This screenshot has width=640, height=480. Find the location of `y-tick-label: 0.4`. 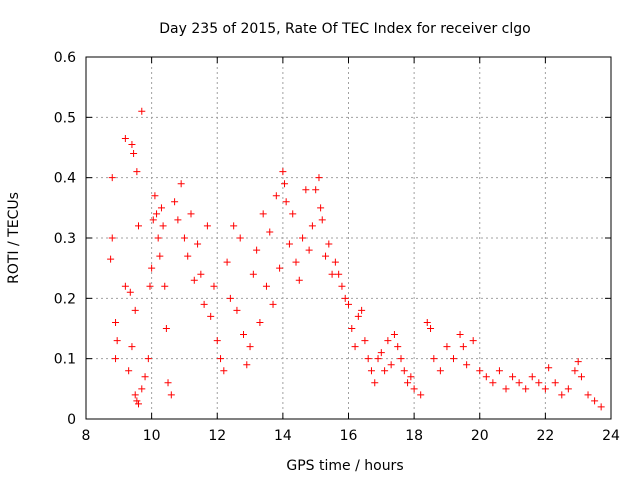

y-tick-label: 0.4 is located at coordinates (65, 179).